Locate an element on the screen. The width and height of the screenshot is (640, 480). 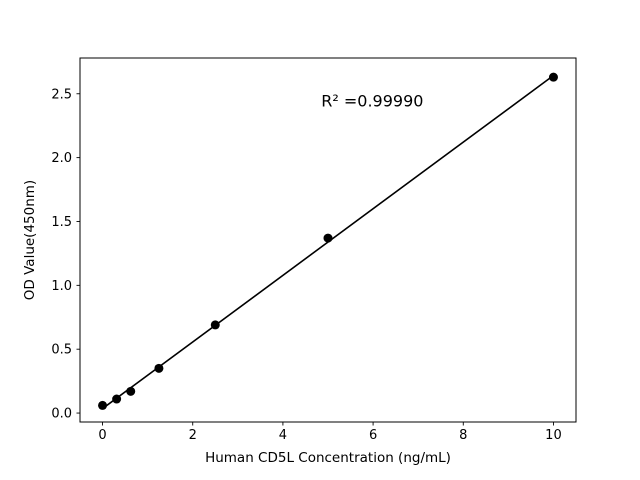
x-tick-label: 10 is located at coordinates (553, 435).